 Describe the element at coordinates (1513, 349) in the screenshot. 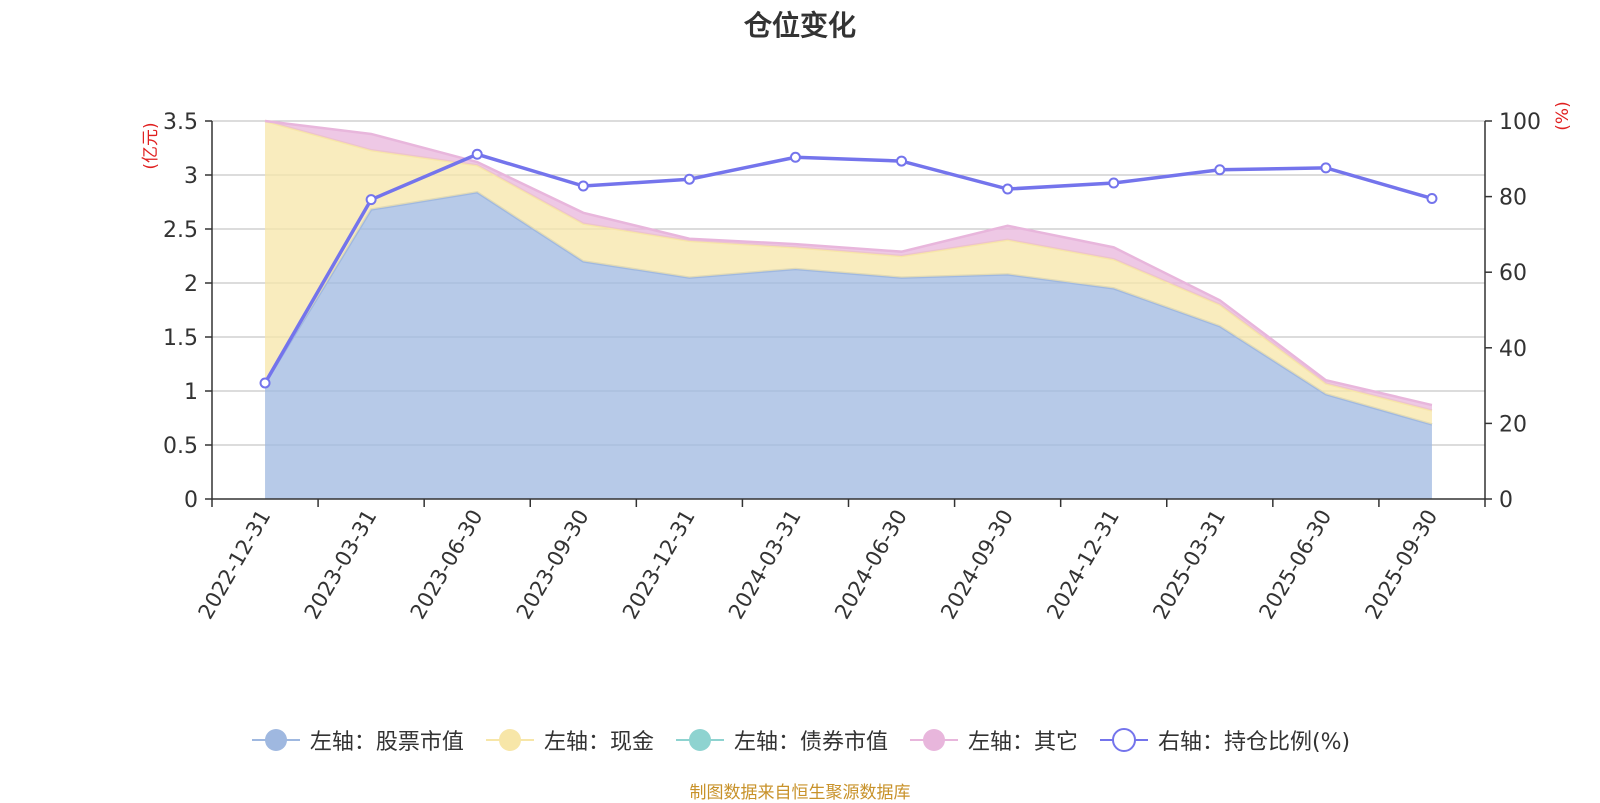

I see `right-tick-label-2: 40` at that location.